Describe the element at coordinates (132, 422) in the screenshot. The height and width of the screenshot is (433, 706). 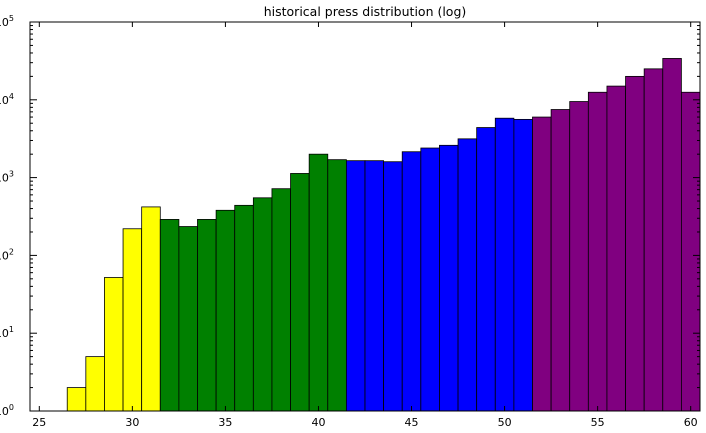
I see `x-tick-label: 30` at that location.